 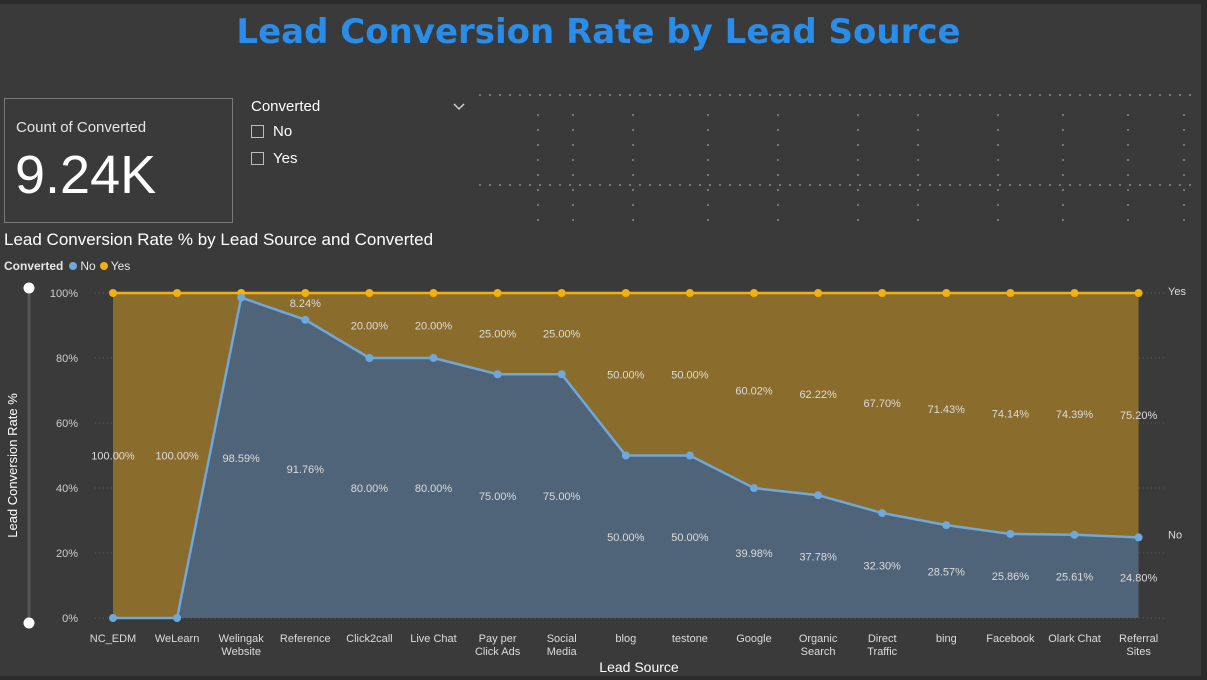 What do you see at coordinates (818, 558) in the screenshot?
I see `data-label-no: 37.78%` at bounding box center [818, 558].